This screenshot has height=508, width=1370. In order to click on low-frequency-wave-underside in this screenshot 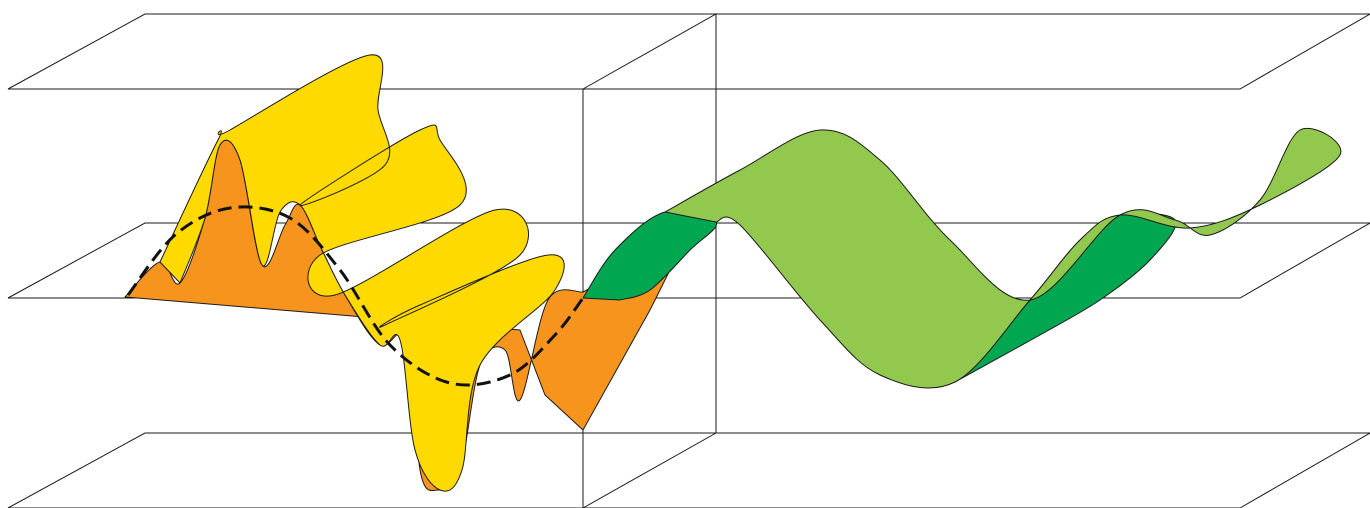, I will do `click(650, 255)`.